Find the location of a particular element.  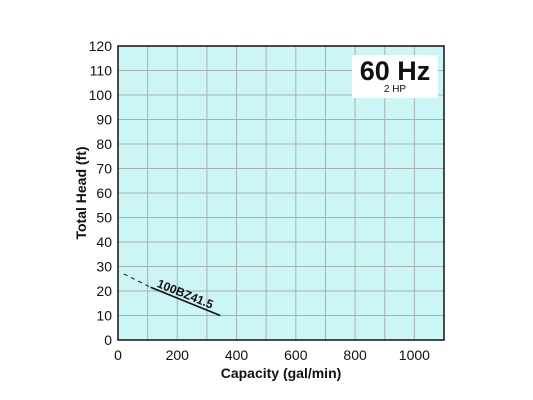

power-label: 2 HP is located at coordinates (395, 89).